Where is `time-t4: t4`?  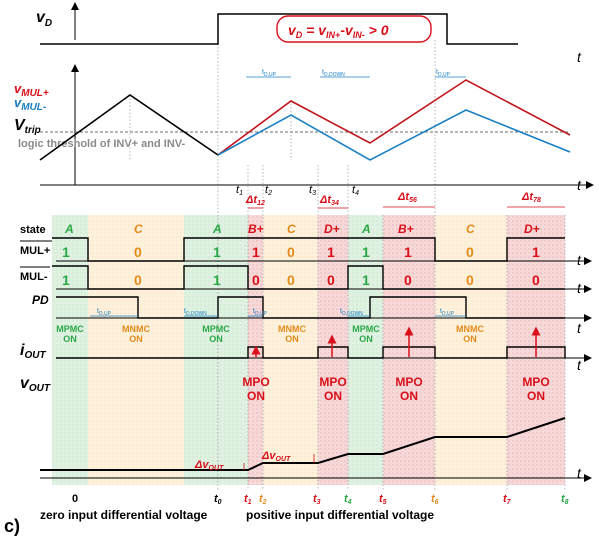 time-t4: t4 is located at coordinates (348, 499).